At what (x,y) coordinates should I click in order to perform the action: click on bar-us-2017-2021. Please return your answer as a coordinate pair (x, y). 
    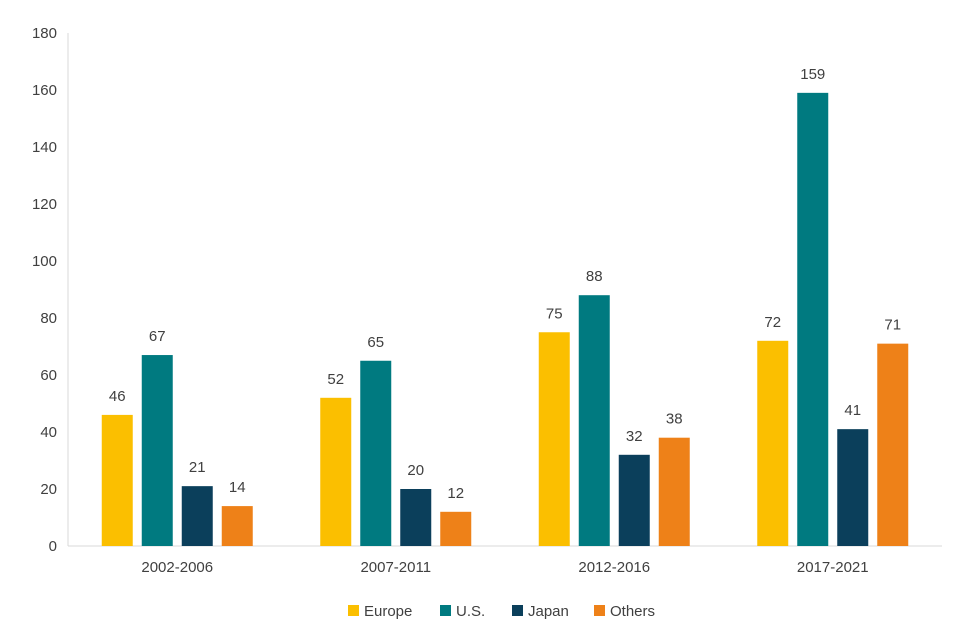
    Looking at the image, I should click on (813, 319).